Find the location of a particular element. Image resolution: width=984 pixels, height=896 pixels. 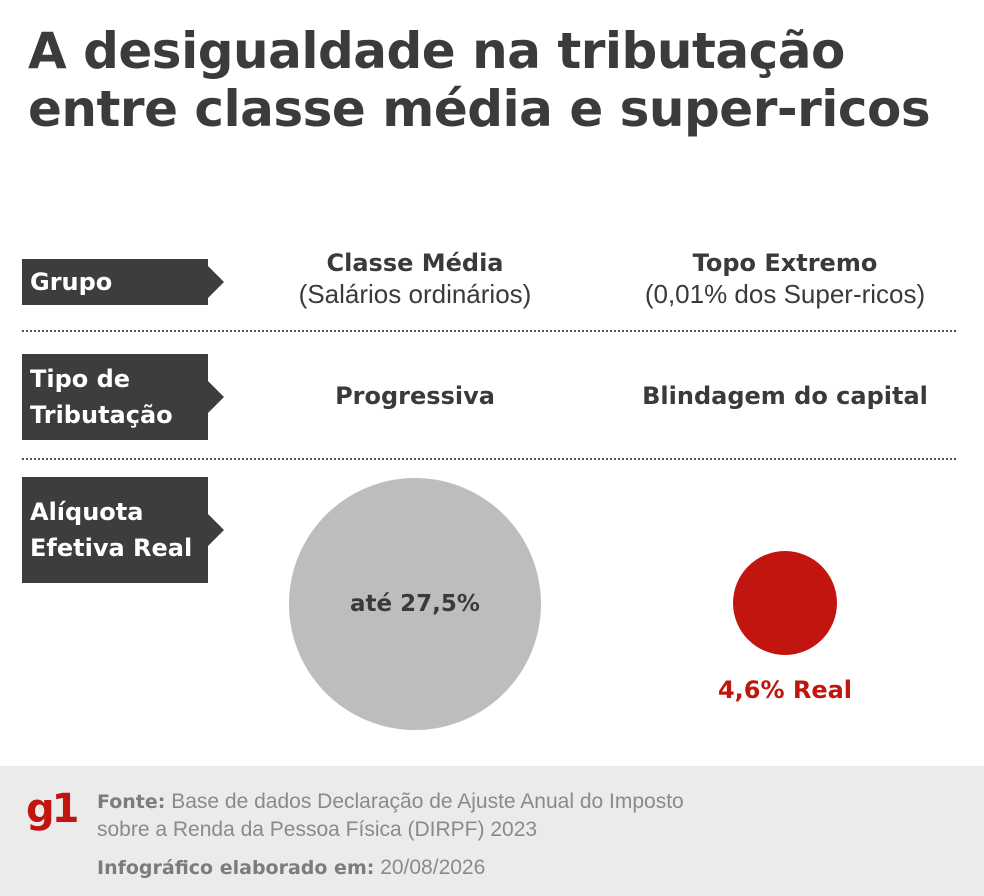

topo-extremo-rate-label: 4,6% Real is located at coordinates (785, 690).